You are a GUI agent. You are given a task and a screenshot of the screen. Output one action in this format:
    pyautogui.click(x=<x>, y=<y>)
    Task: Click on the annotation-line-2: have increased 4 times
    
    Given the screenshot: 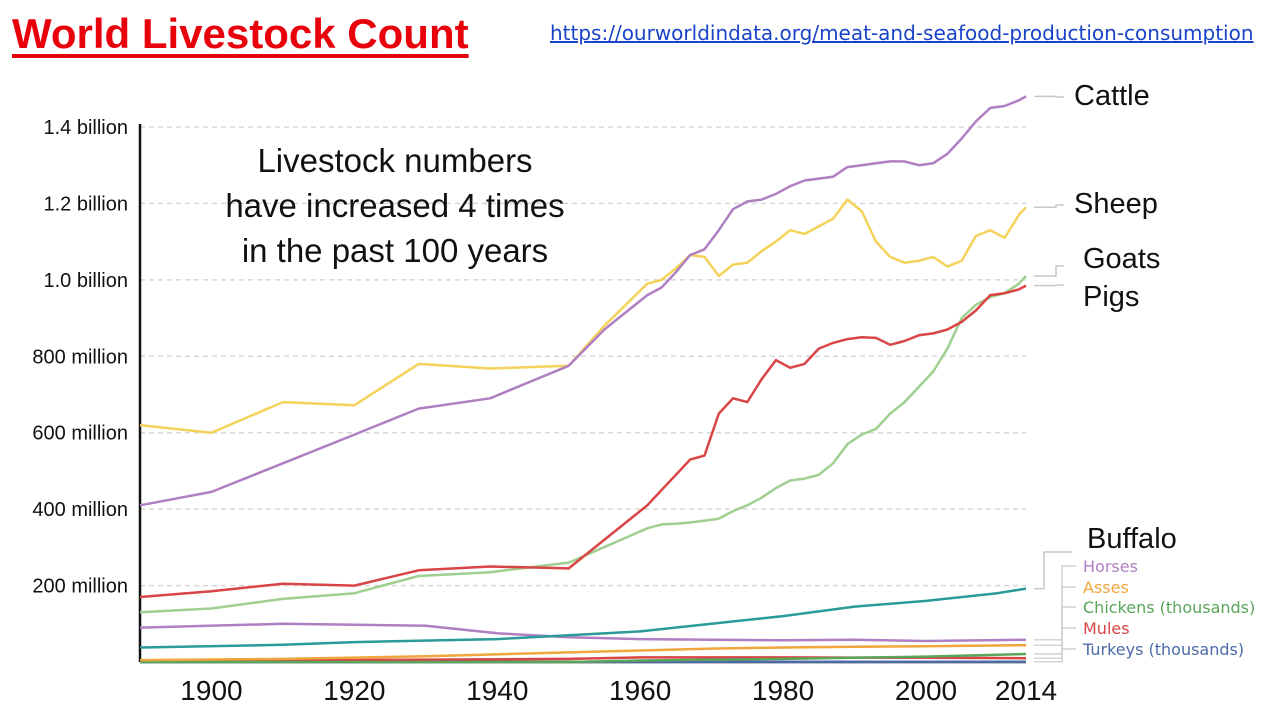 What is the action you would take?
    pyautogui.click(x=395, y=205)
    